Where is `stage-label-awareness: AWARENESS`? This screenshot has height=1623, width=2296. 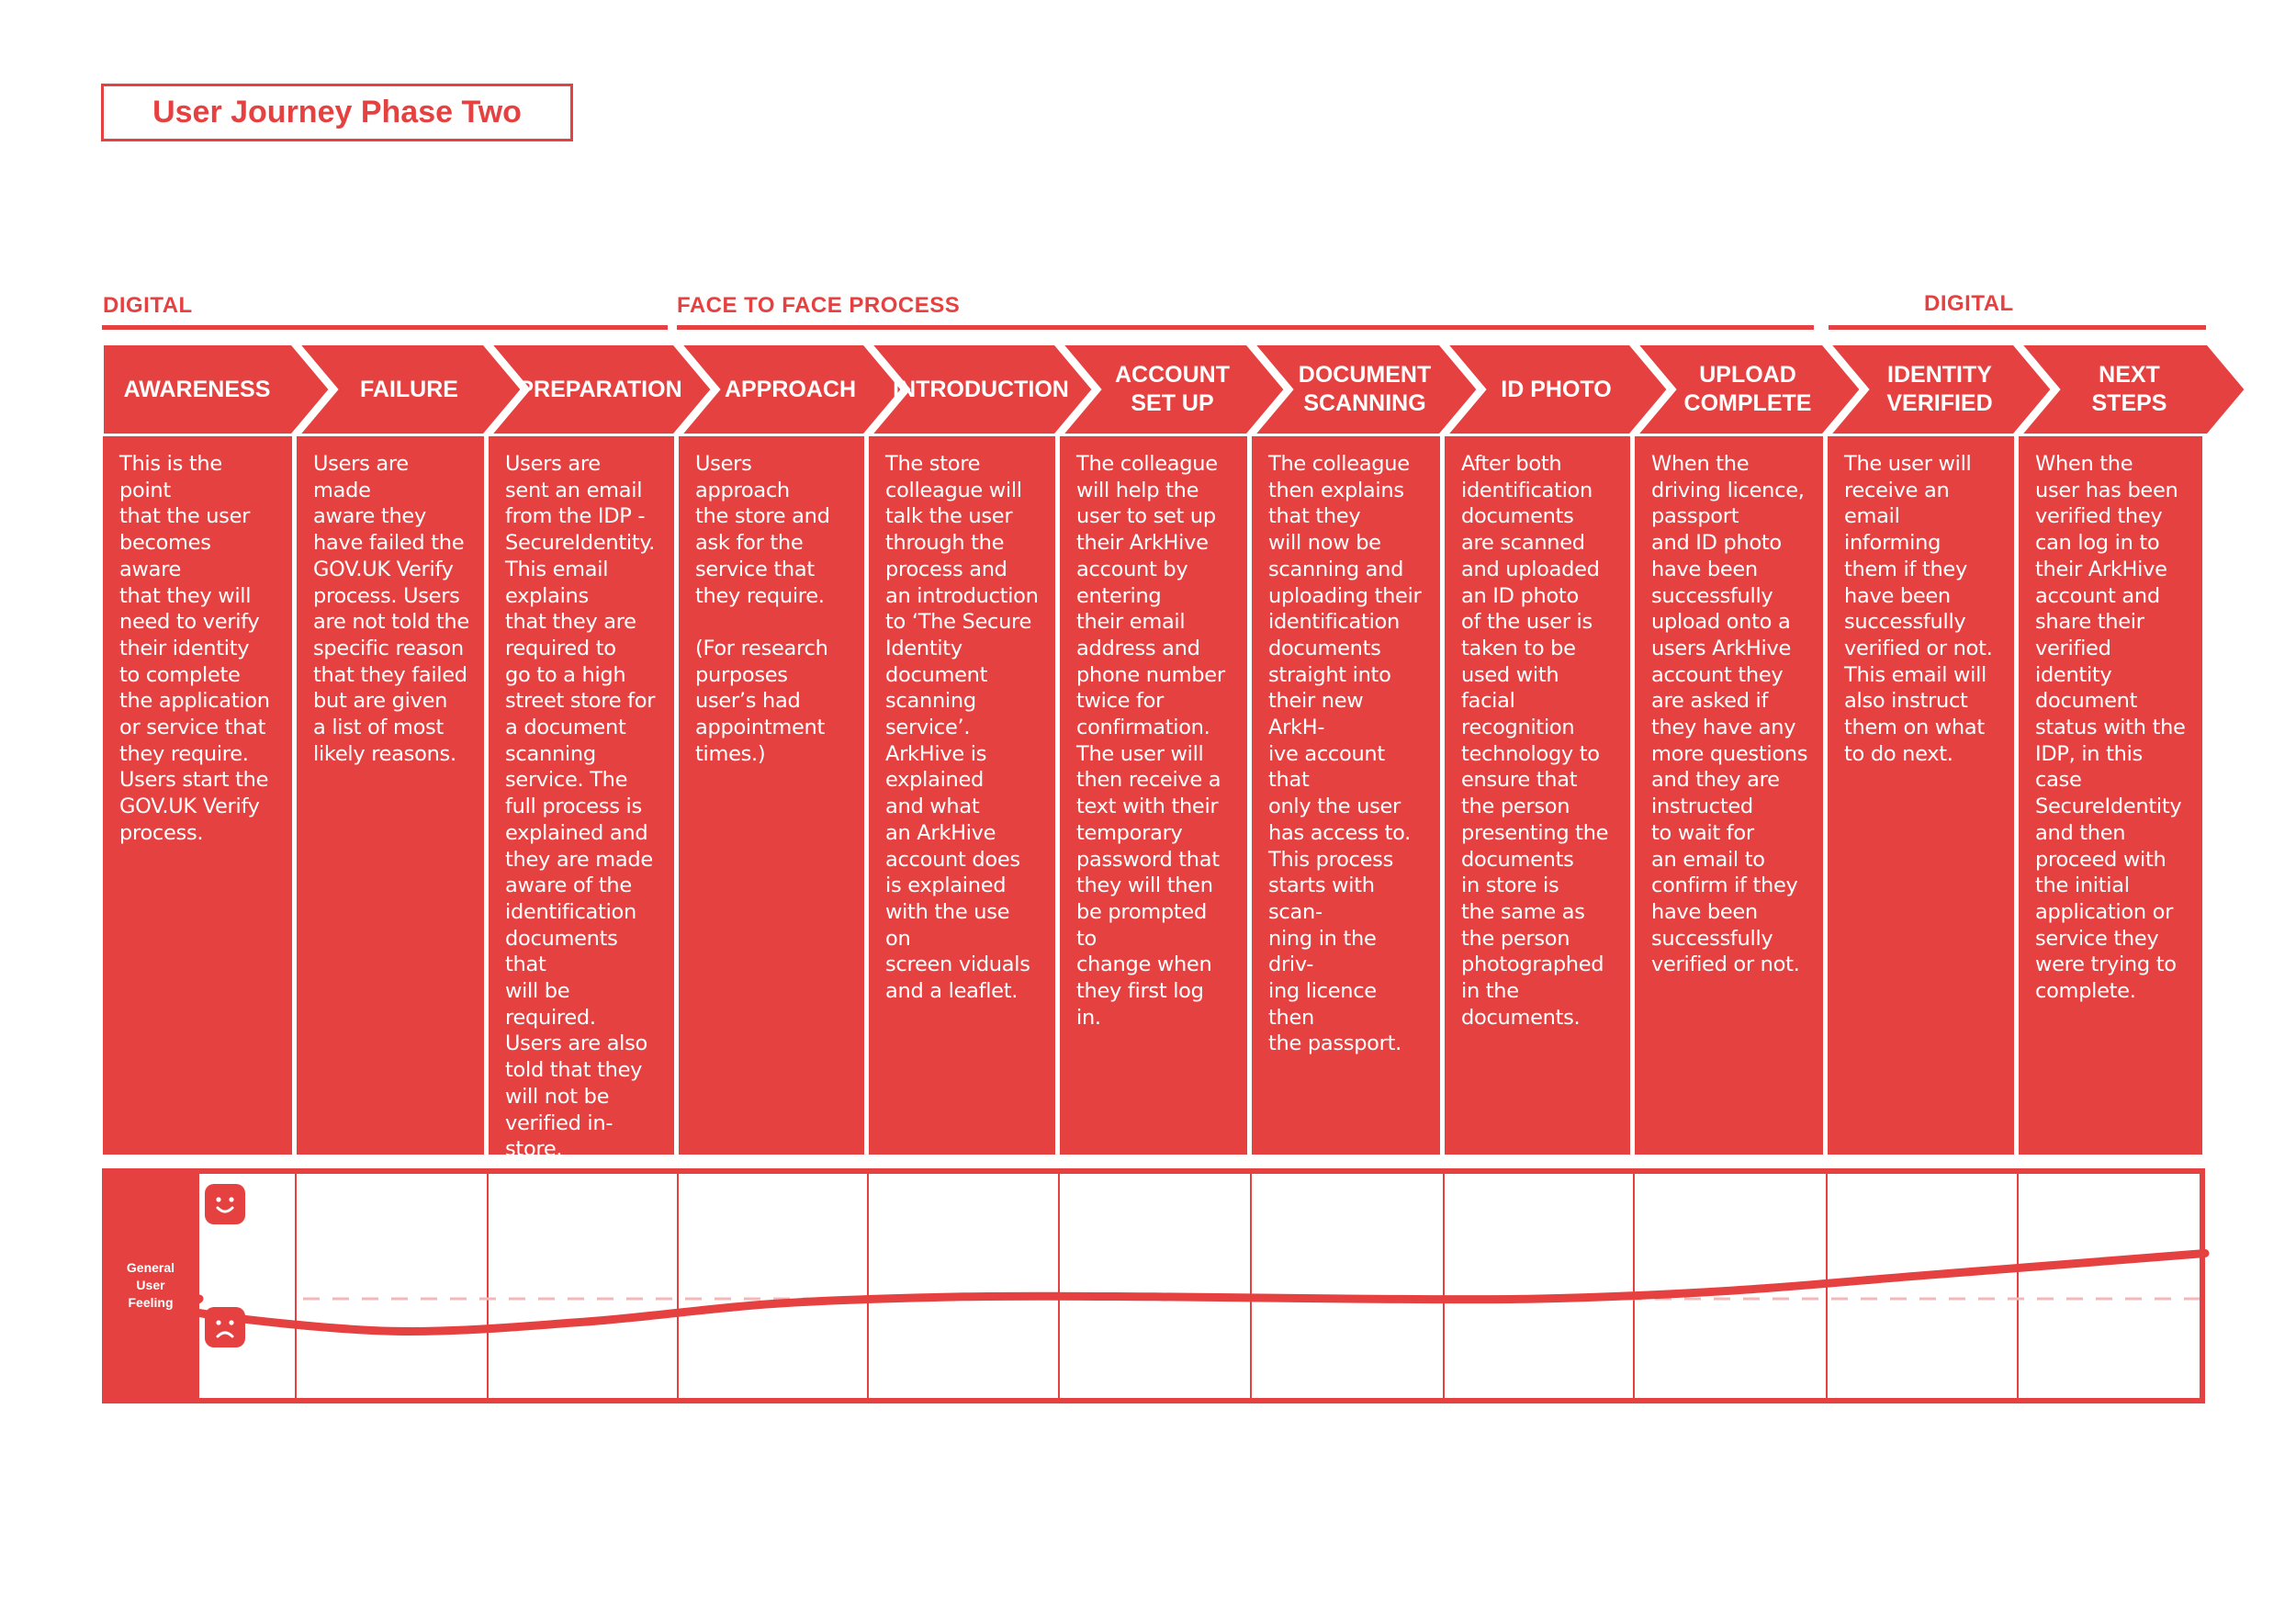
stage-label-awareness: AWARENESS is located at coordinates (197, 389).